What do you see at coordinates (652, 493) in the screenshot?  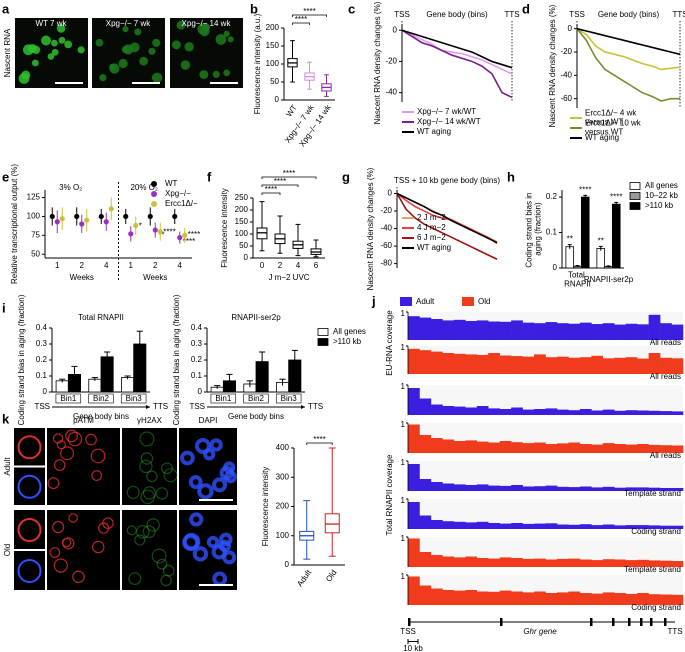 I see `track-label: Template strand` at bounding box center [652, 493].